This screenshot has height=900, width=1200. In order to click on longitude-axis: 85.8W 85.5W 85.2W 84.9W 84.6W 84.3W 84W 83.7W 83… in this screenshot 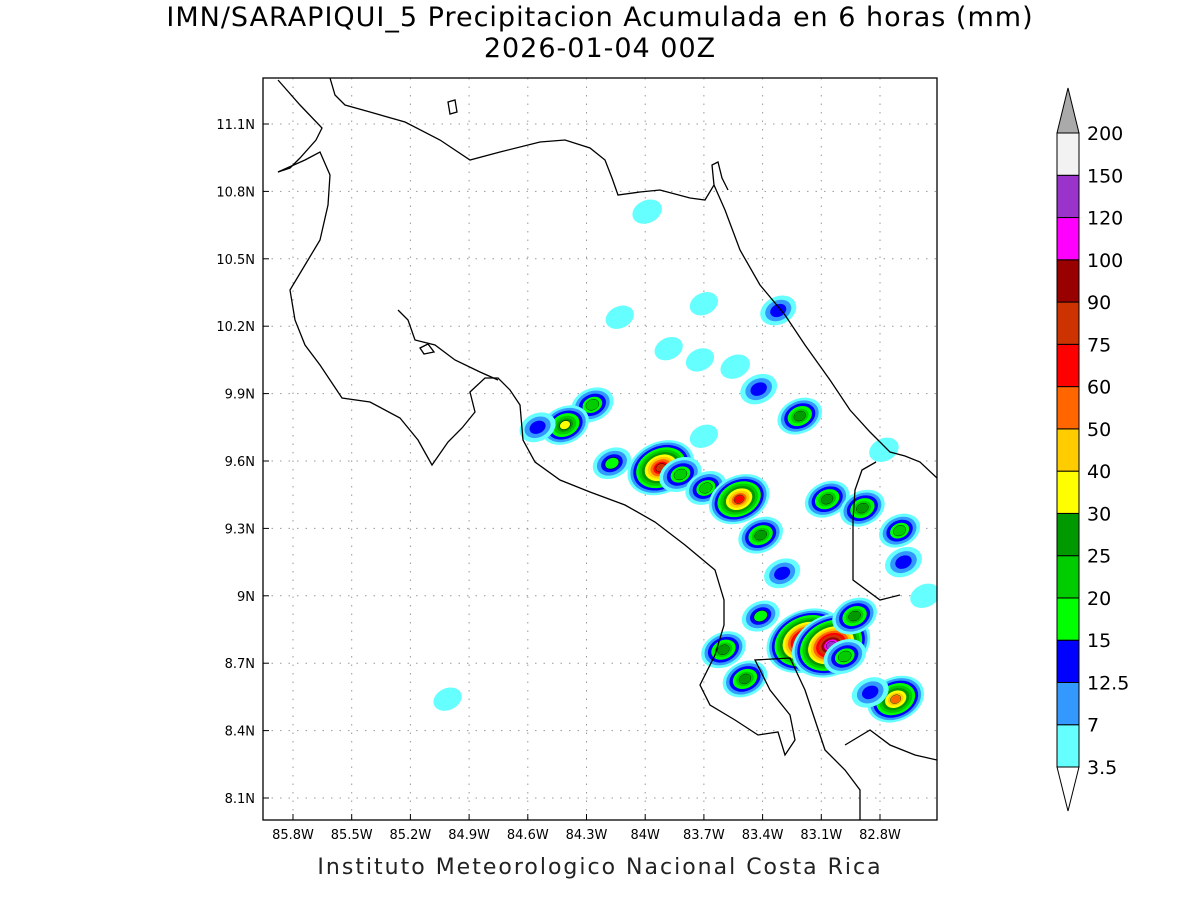, I will do `click(586, 828)`.